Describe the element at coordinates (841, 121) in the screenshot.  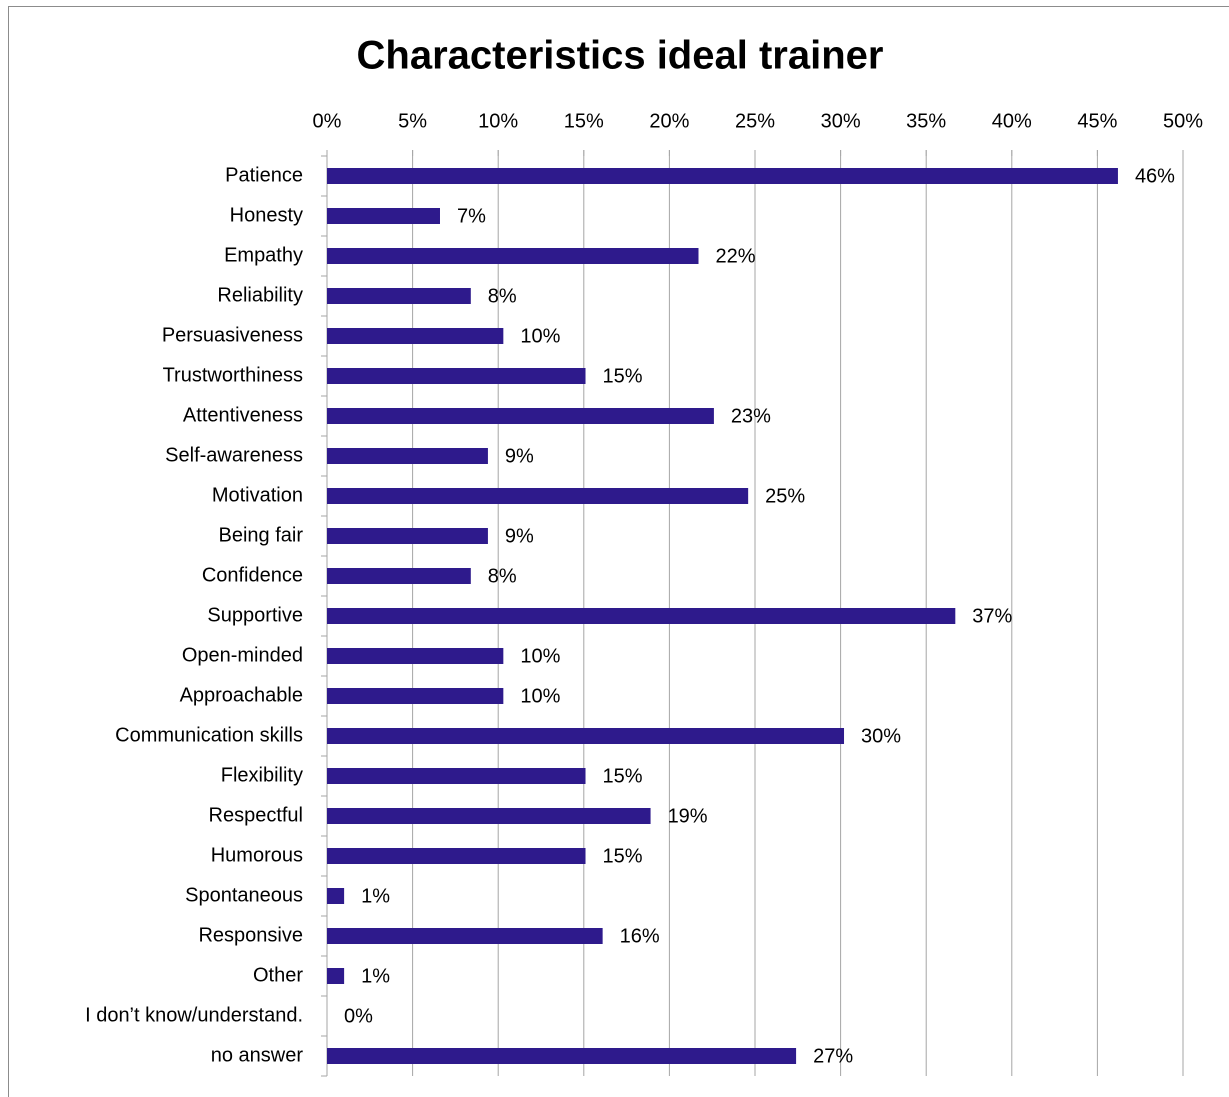
I see `x-tick-label: 30%` at that location.